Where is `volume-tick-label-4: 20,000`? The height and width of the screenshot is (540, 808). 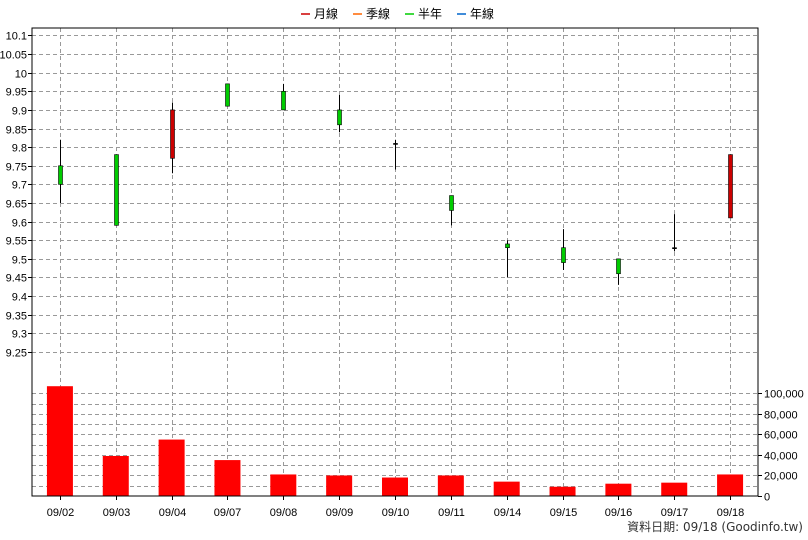
volume-tick-label-4: 20,000 is located at coordinates (781, 477).